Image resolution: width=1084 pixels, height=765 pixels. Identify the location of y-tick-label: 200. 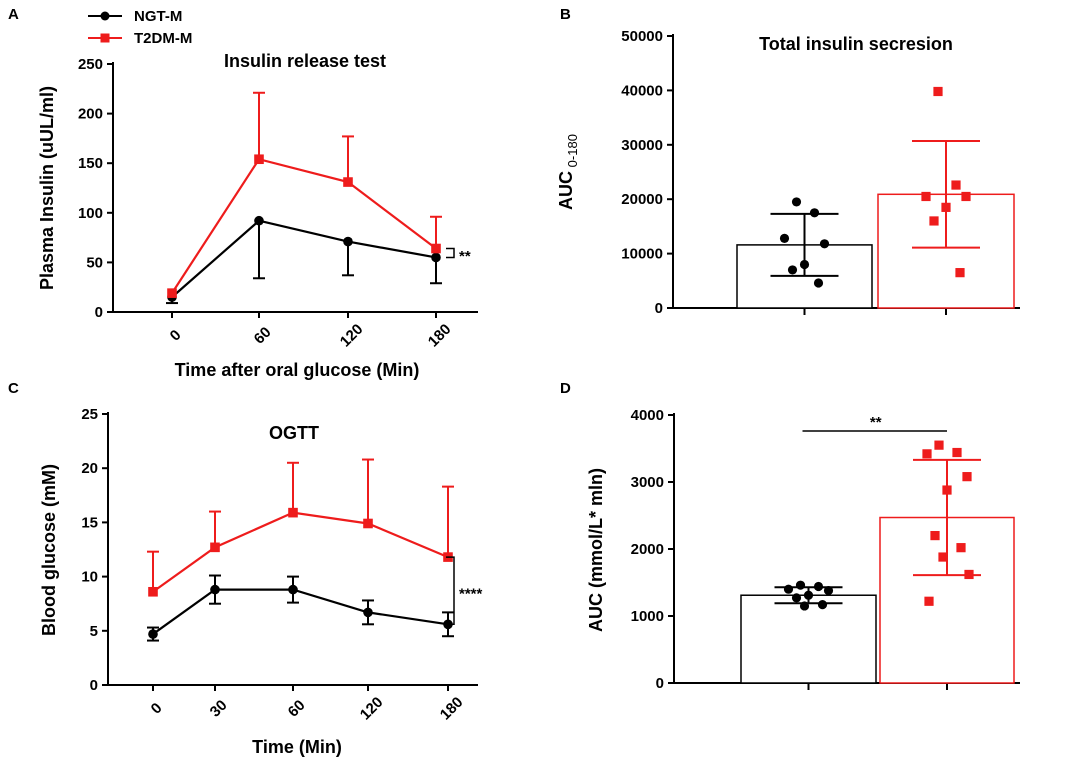
(90, 114).